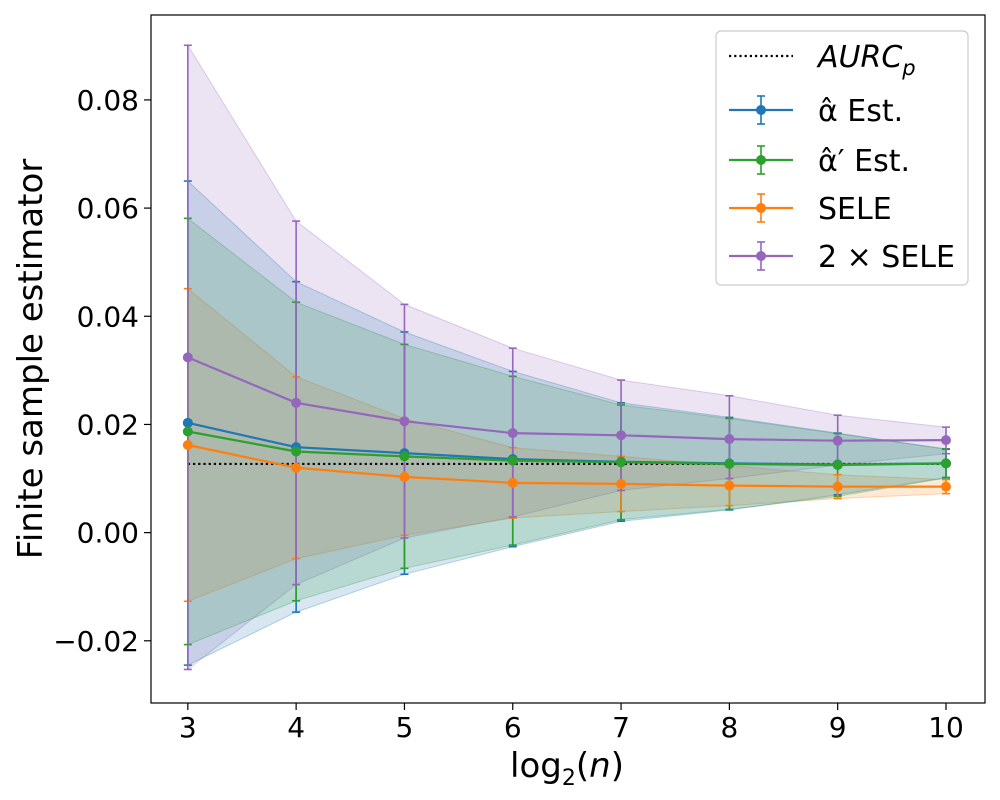  Describe the element at coordinates (102, 371) in the screenshot. I see `y-axis-ticks: −0.02 0.00 0.02 0.04 0.06 0.08` at that location.